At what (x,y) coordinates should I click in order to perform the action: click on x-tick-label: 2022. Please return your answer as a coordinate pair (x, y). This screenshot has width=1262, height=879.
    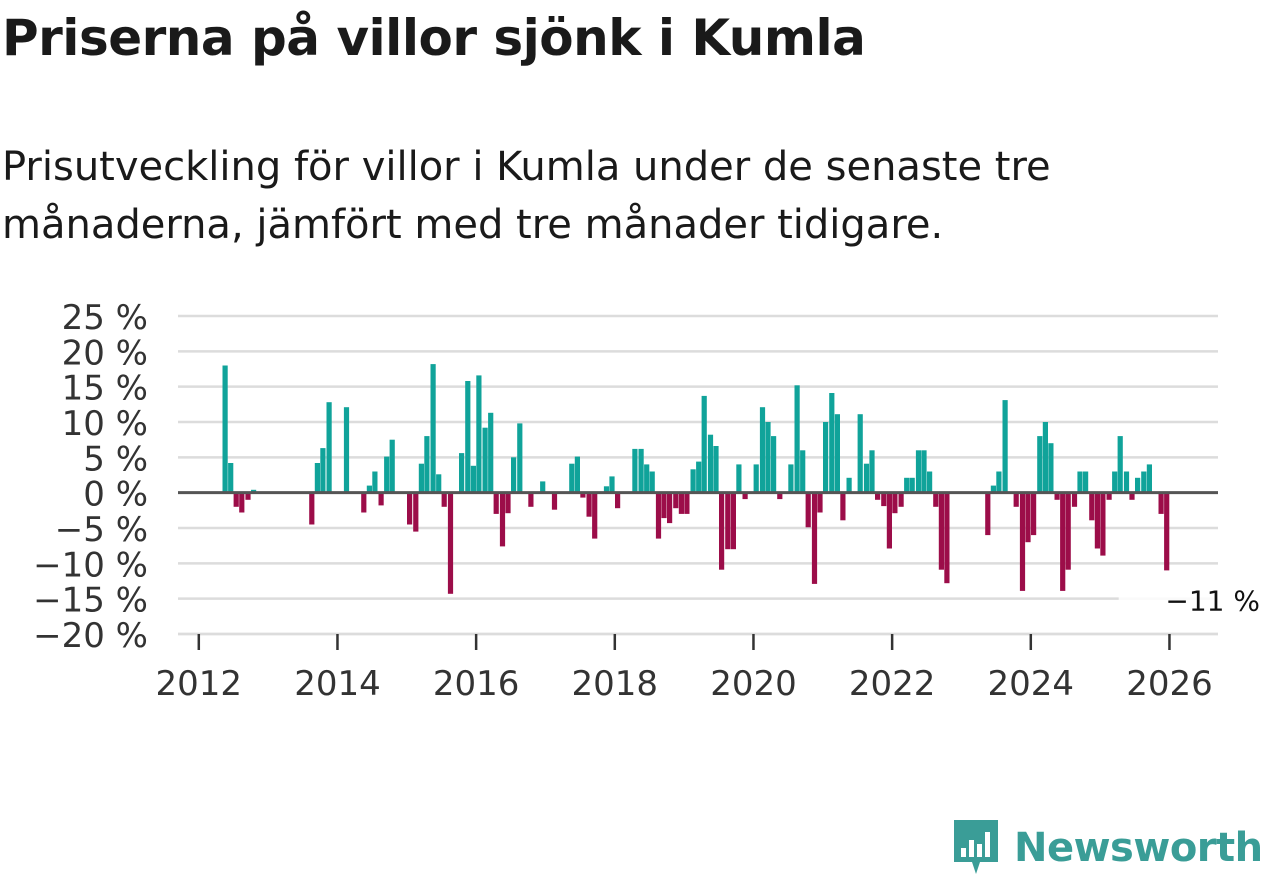
    Looking at the image, I should click on (892, 684).